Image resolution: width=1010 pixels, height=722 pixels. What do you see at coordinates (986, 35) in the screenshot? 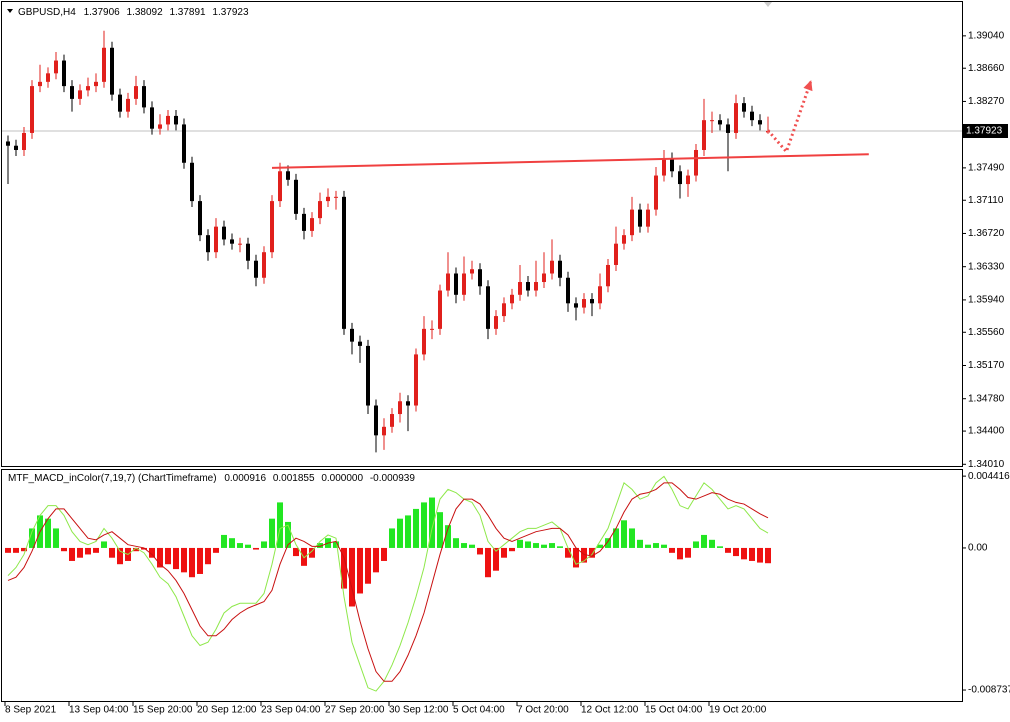
I see `y-tick-label: 1.39040` at bounding box center [986, 35].